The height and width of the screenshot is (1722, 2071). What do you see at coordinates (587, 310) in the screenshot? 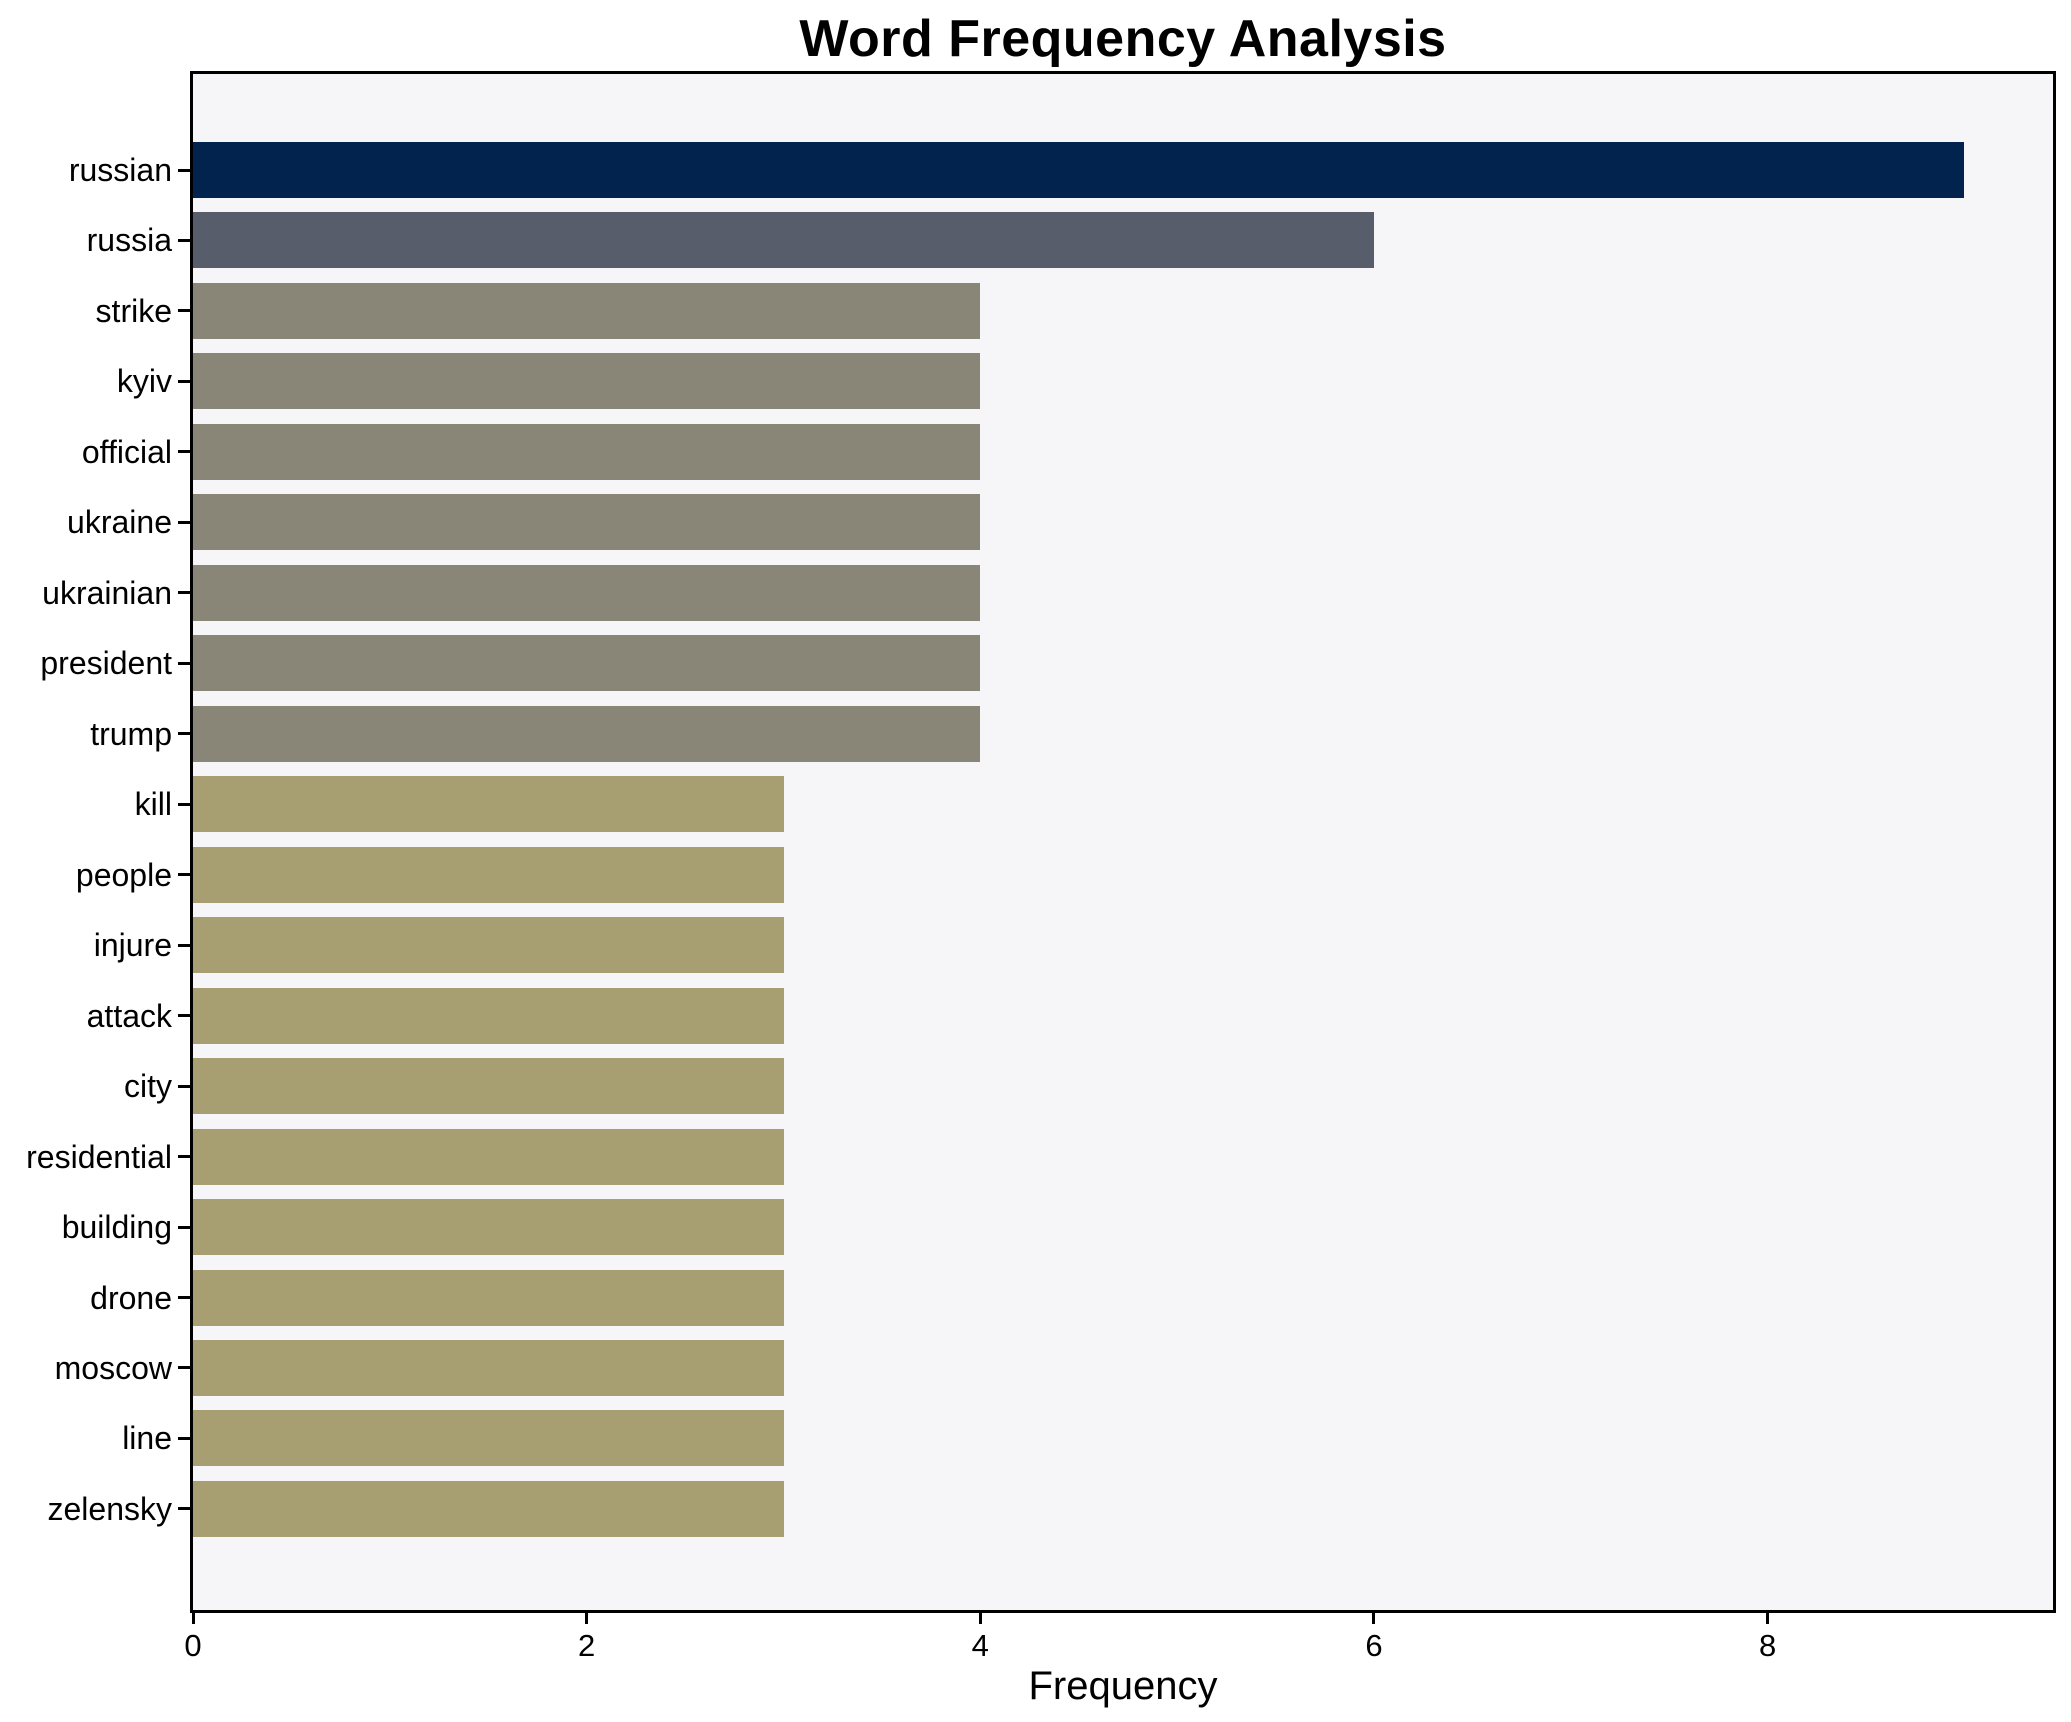
I see `bar-strike` at bounding box center [587, 310].